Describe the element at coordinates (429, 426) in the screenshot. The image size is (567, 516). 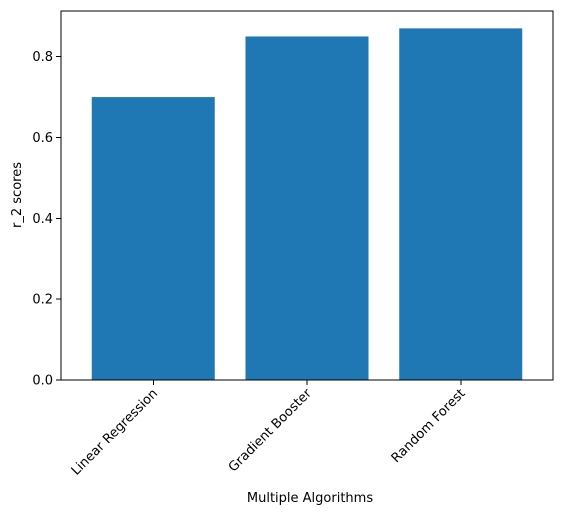
I see `x-tick-label: Random Forest` at that location.